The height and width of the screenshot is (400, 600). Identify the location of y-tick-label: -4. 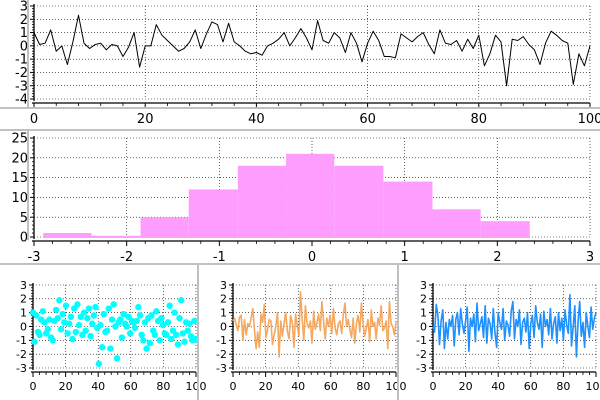
(21, 100).